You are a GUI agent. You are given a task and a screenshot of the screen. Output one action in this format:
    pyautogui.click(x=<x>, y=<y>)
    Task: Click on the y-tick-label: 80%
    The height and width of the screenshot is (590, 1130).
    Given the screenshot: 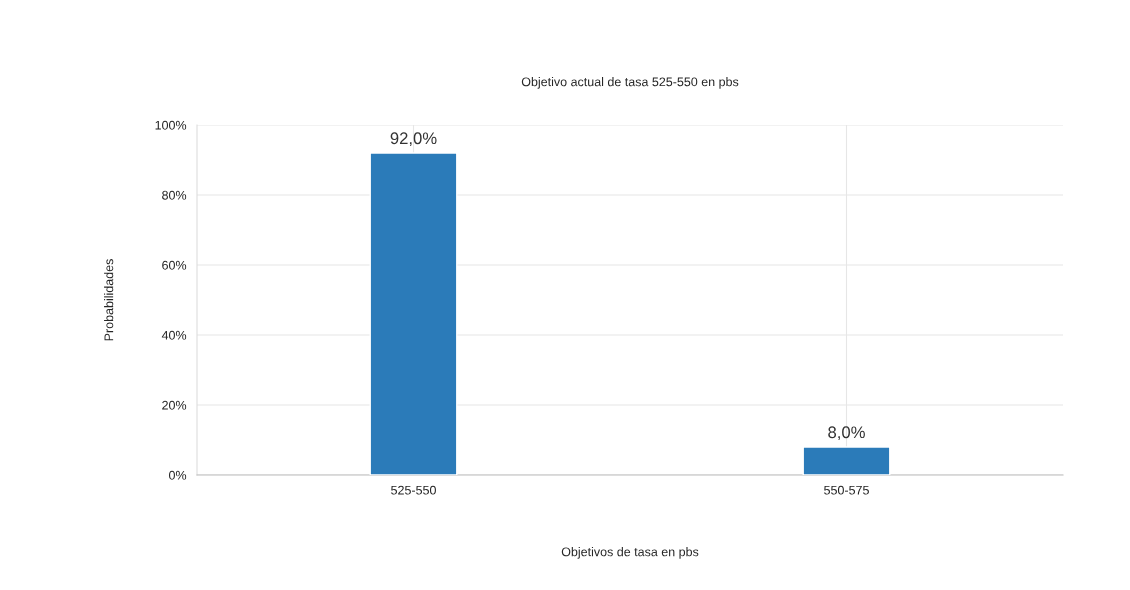 What is the action you would take?
    pyautogui.click(x=174, y=195)
    